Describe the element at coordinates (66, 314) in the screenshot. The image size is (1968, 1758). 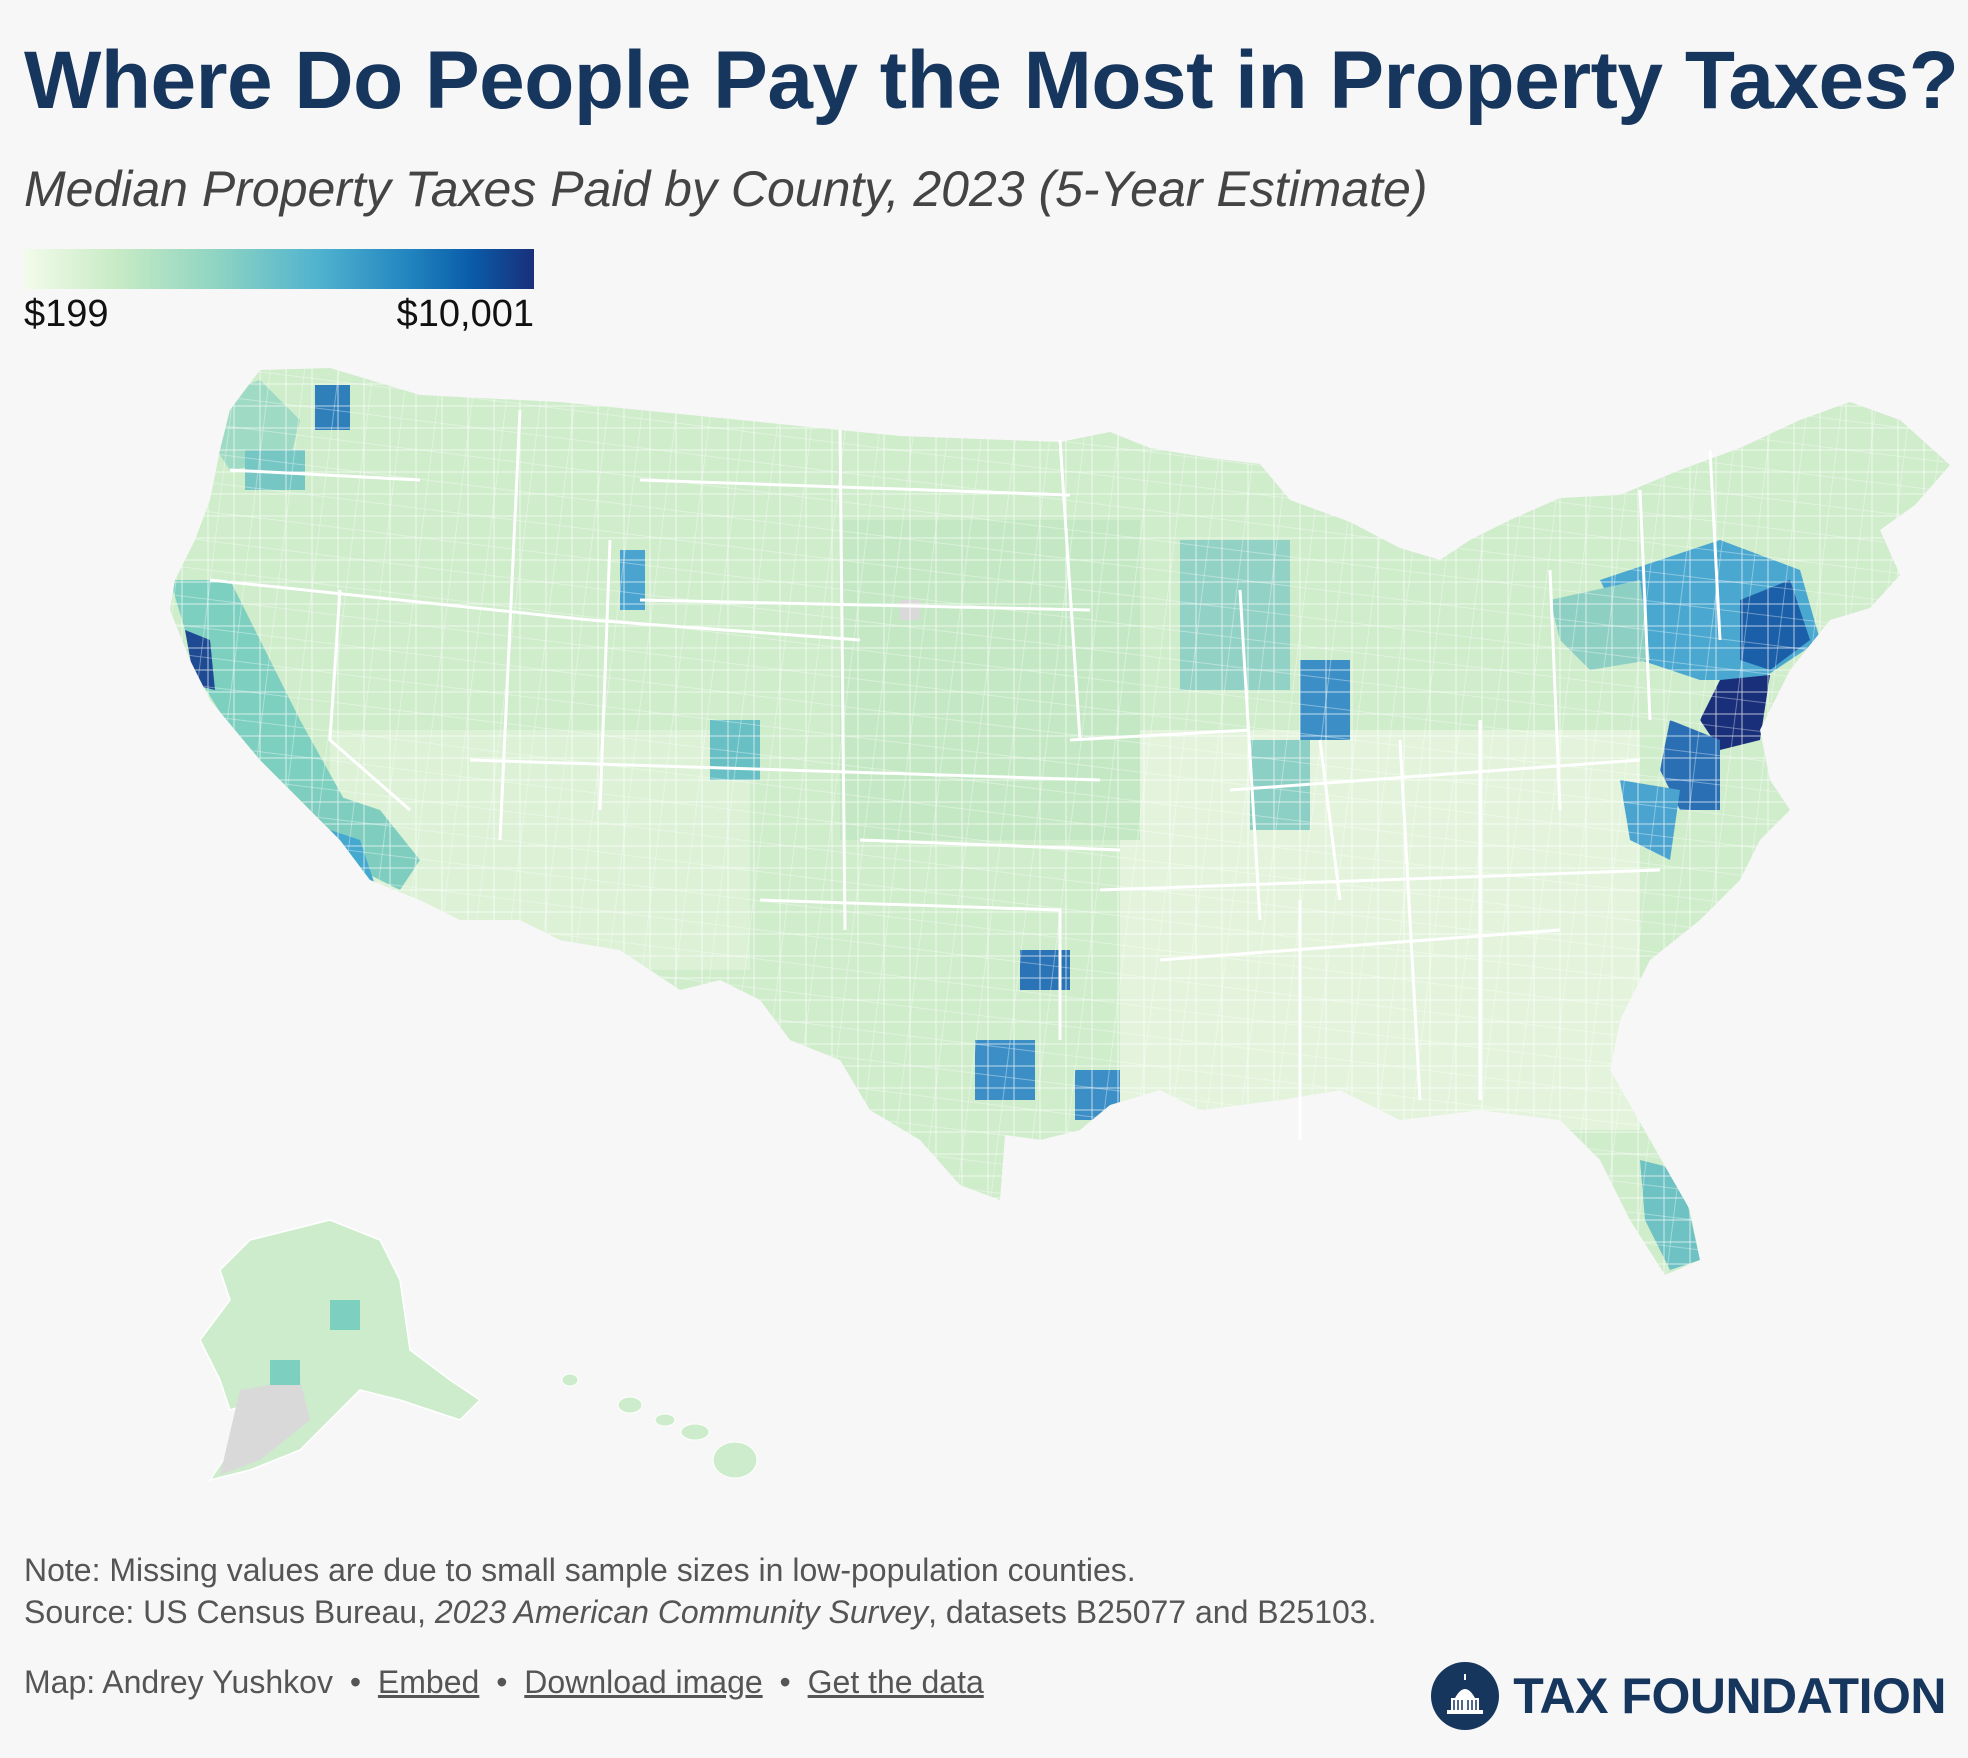
I see `legend-min-label: $199` at that location.